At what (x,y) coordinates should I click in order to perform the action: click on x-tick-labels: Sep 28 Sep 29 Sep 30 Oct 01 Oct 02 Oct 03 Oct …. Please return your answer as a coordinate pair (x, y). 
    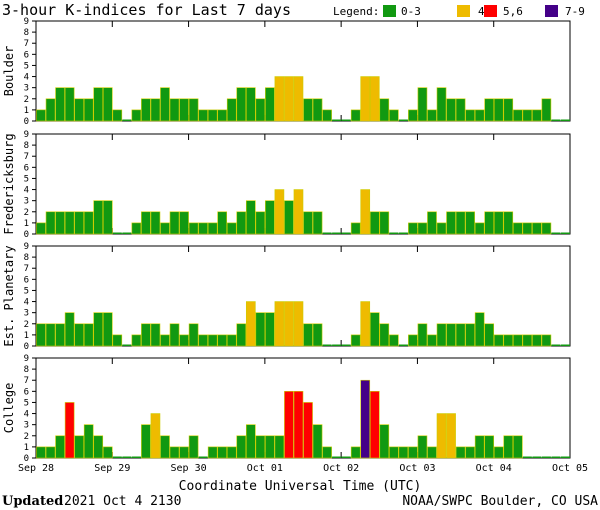
    Looking at the image, I should click on (303, 468).